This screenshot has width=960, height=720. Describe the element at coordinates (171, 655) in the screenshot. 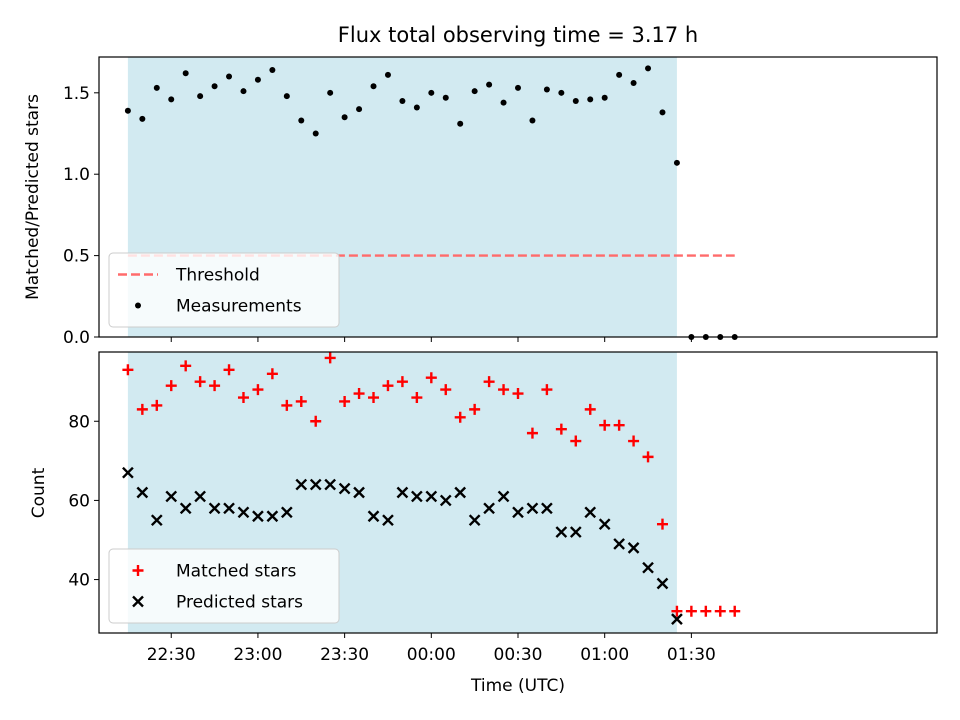

I see `x-tick-label: 22:30` at that location.